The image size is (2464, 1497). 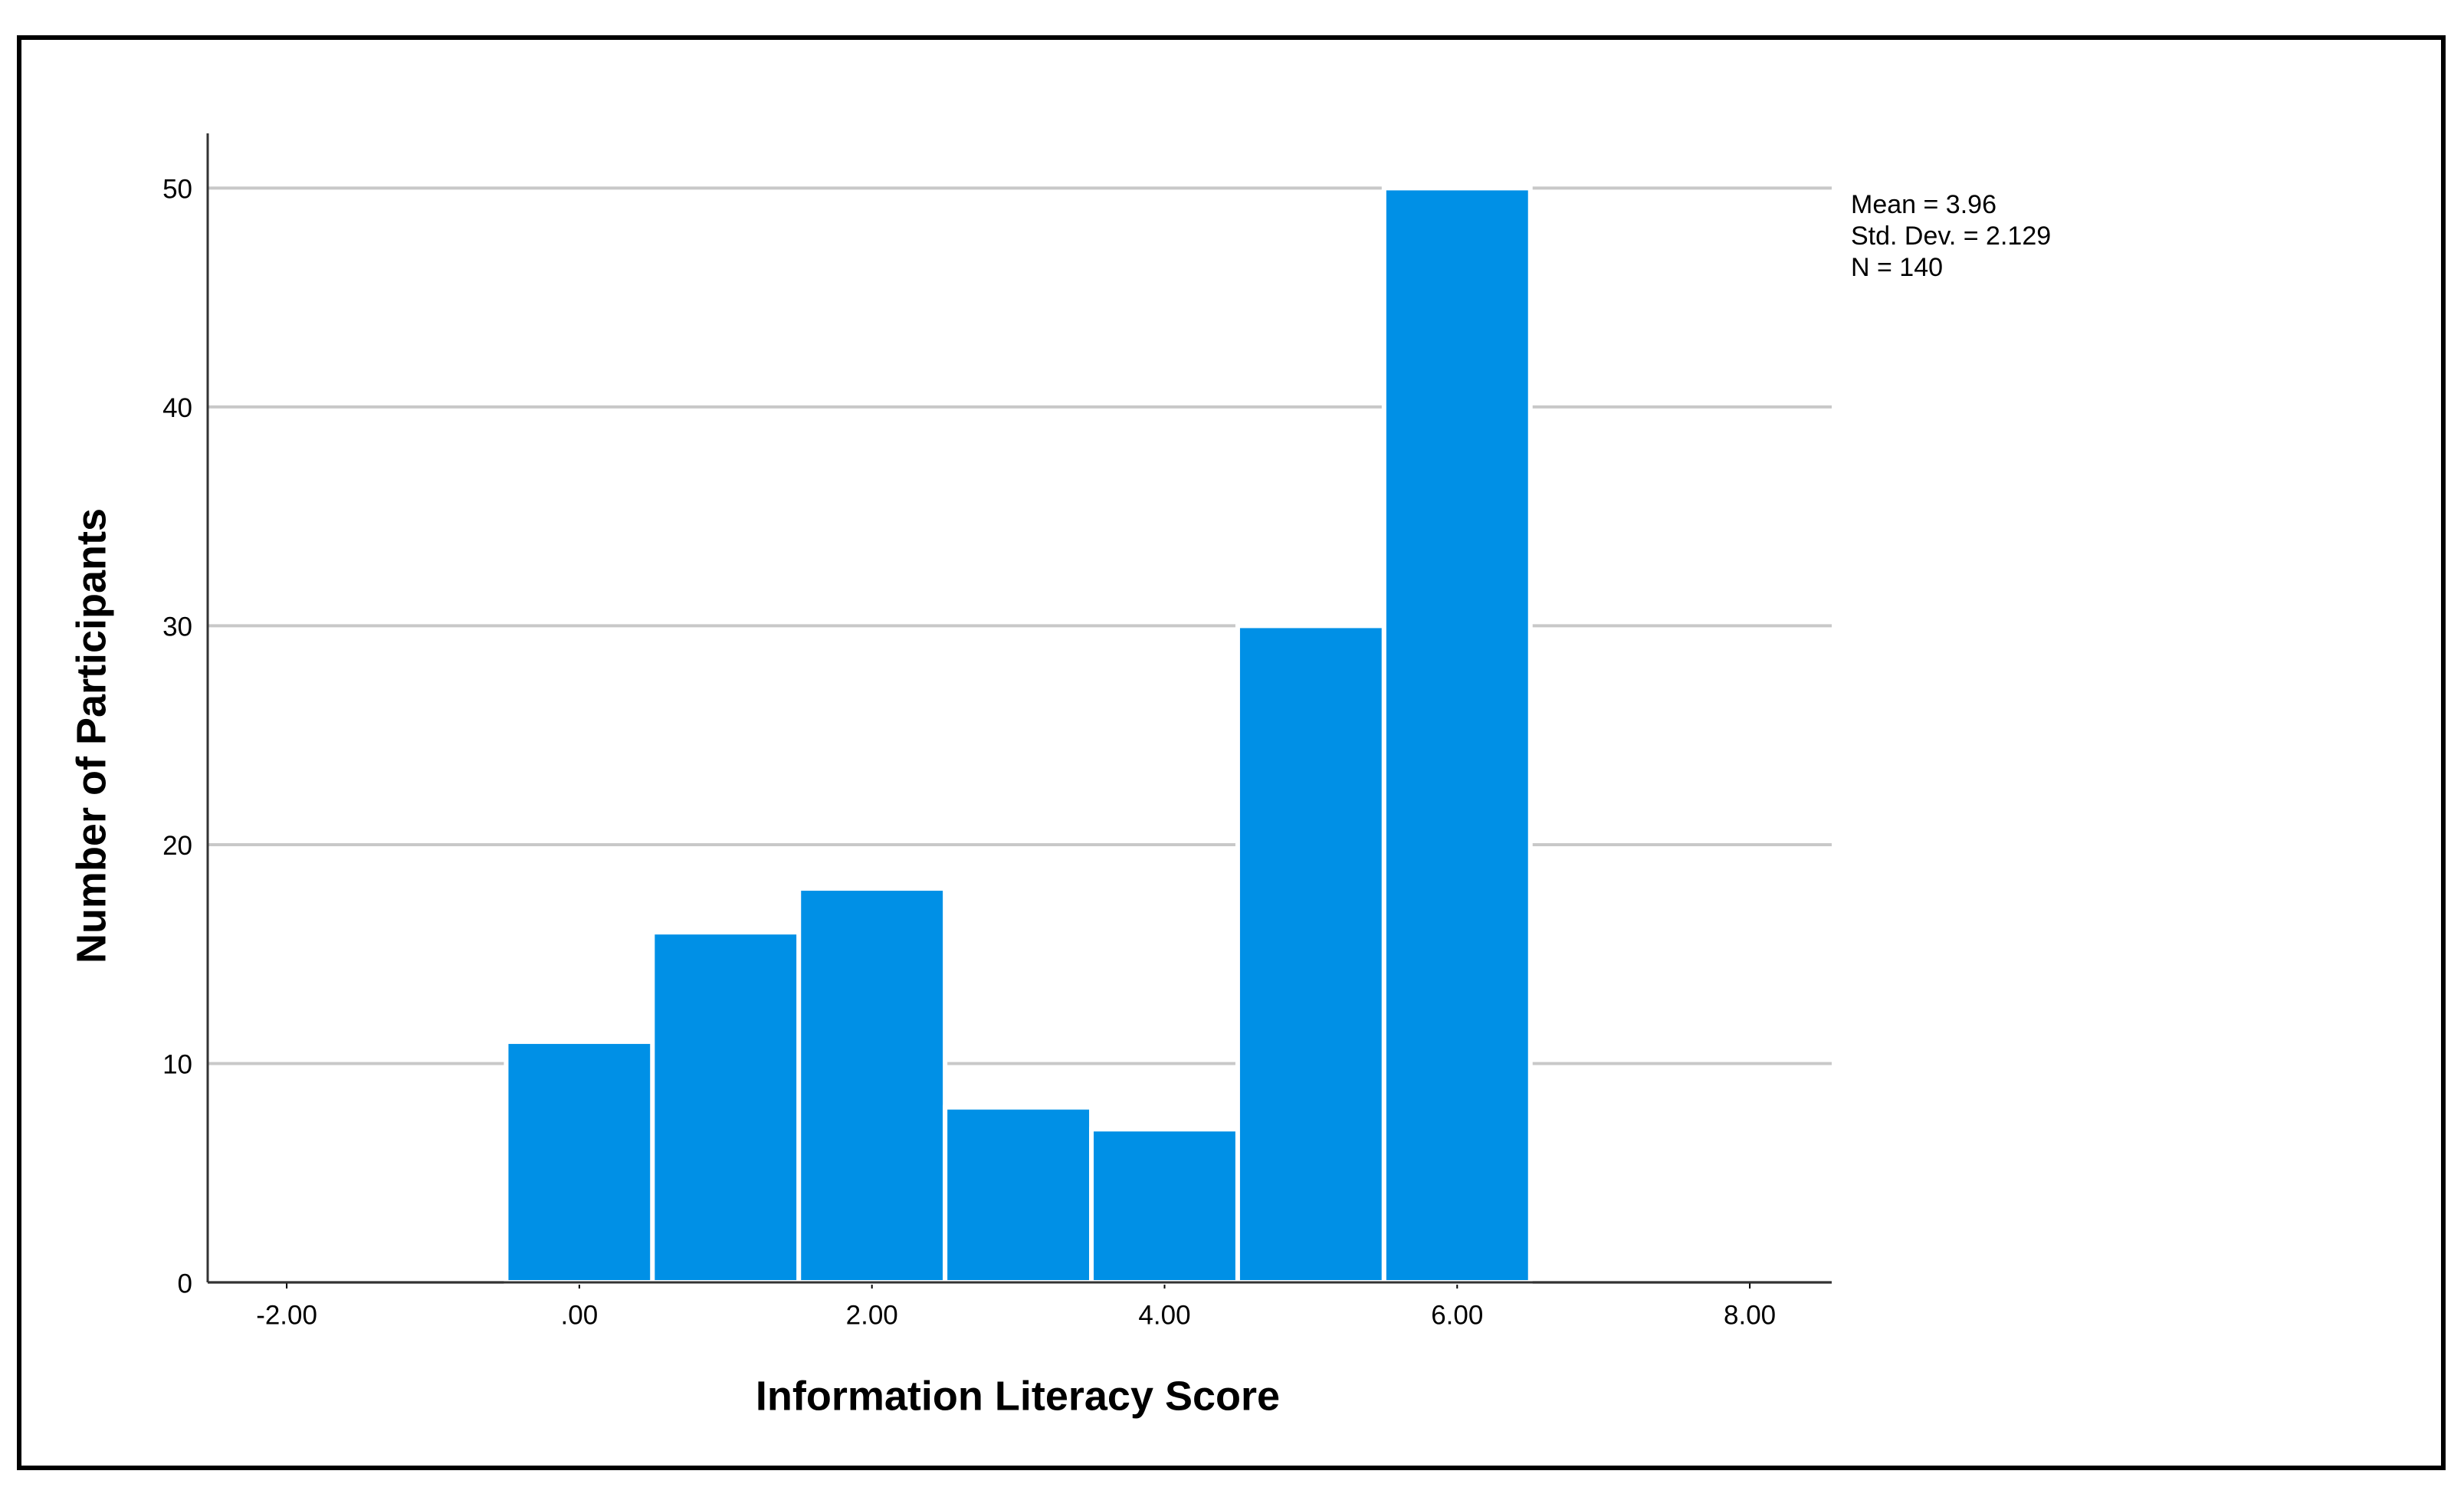 What do you see at coordinates (177, 846) in the screenshot?
I see `y-tick-label: 20` at bounding box center [177, 846].